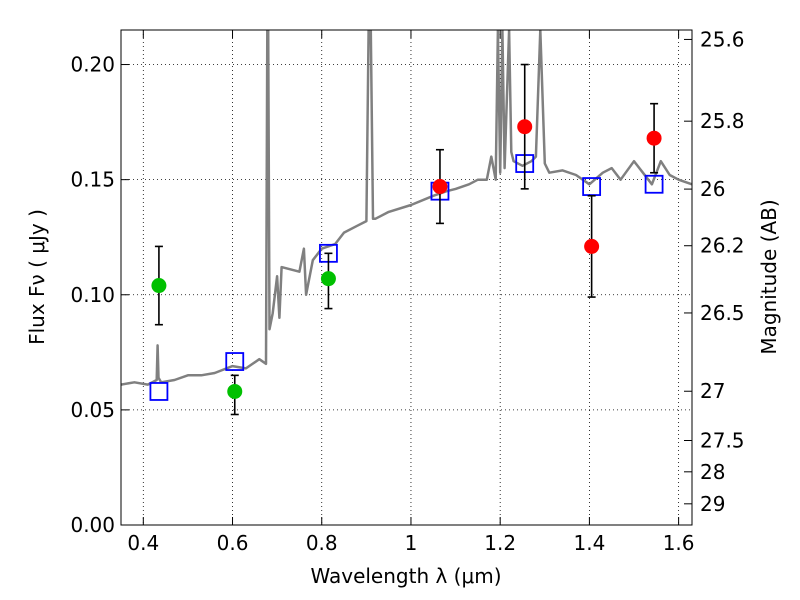 This screenshot has width=800, height=600. What do you see at coordinates (92, 410) in the screenshot?
I see `y-tick-label: 0.05` at bounding box center [92, 410].